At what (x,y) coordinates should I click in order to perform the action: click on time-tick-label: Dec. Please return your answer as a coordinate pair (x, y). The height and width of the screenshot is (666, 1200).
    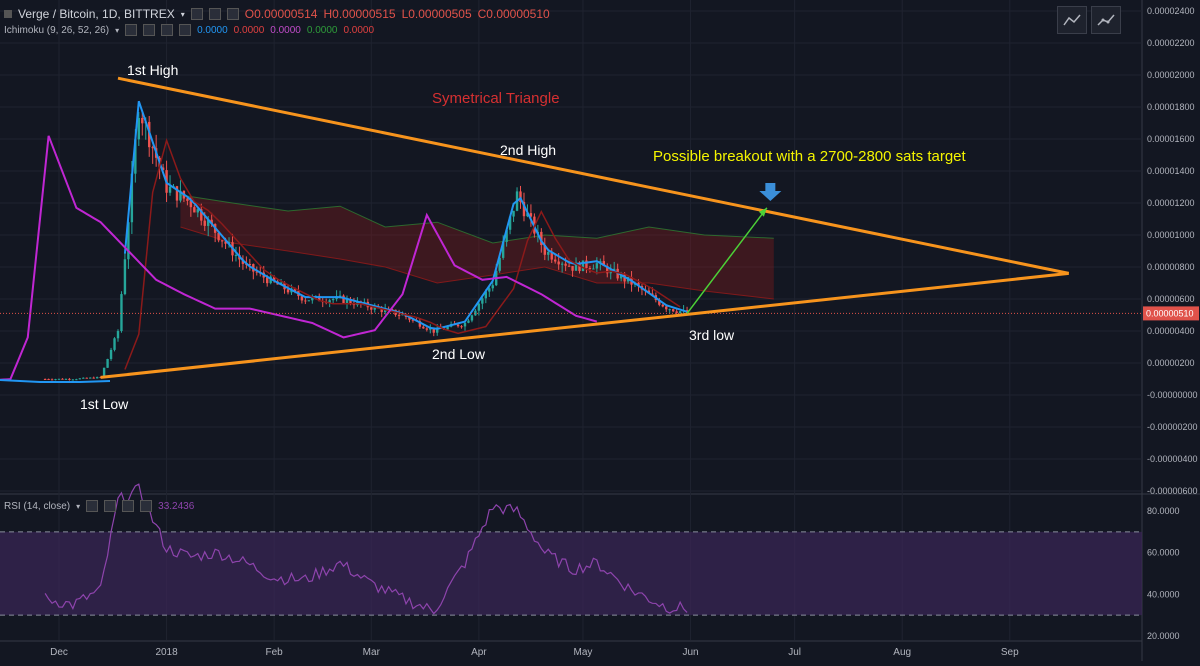
    Looking at the image, I should click on (59, 652).